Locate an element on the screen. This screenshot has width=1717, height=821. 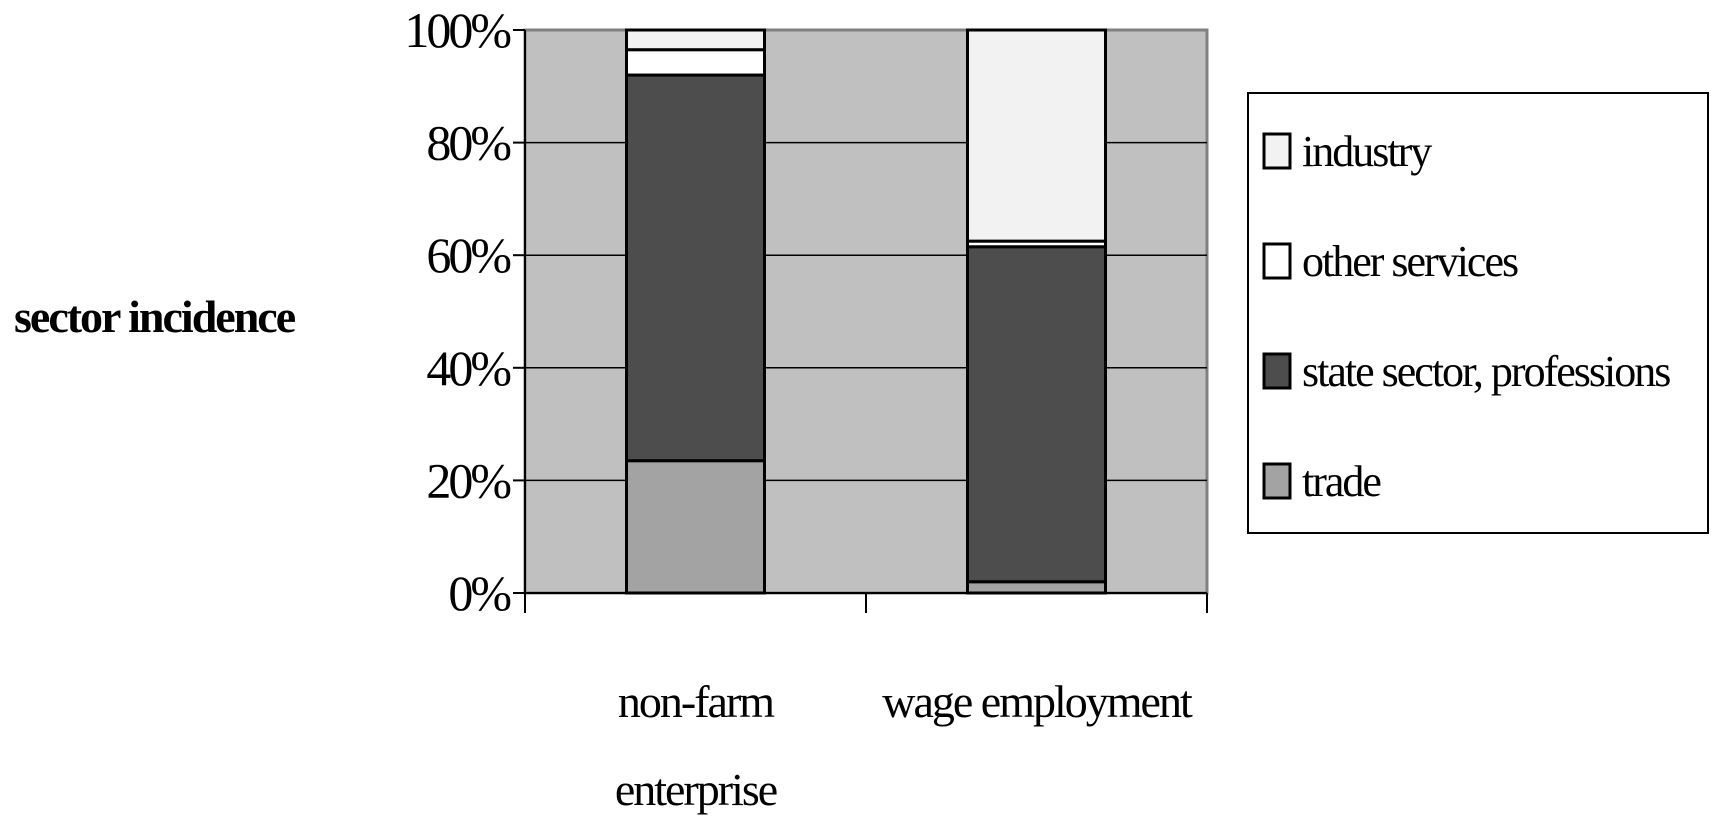
x-category-label-line: non-farm is located at coordinates (696, 701).